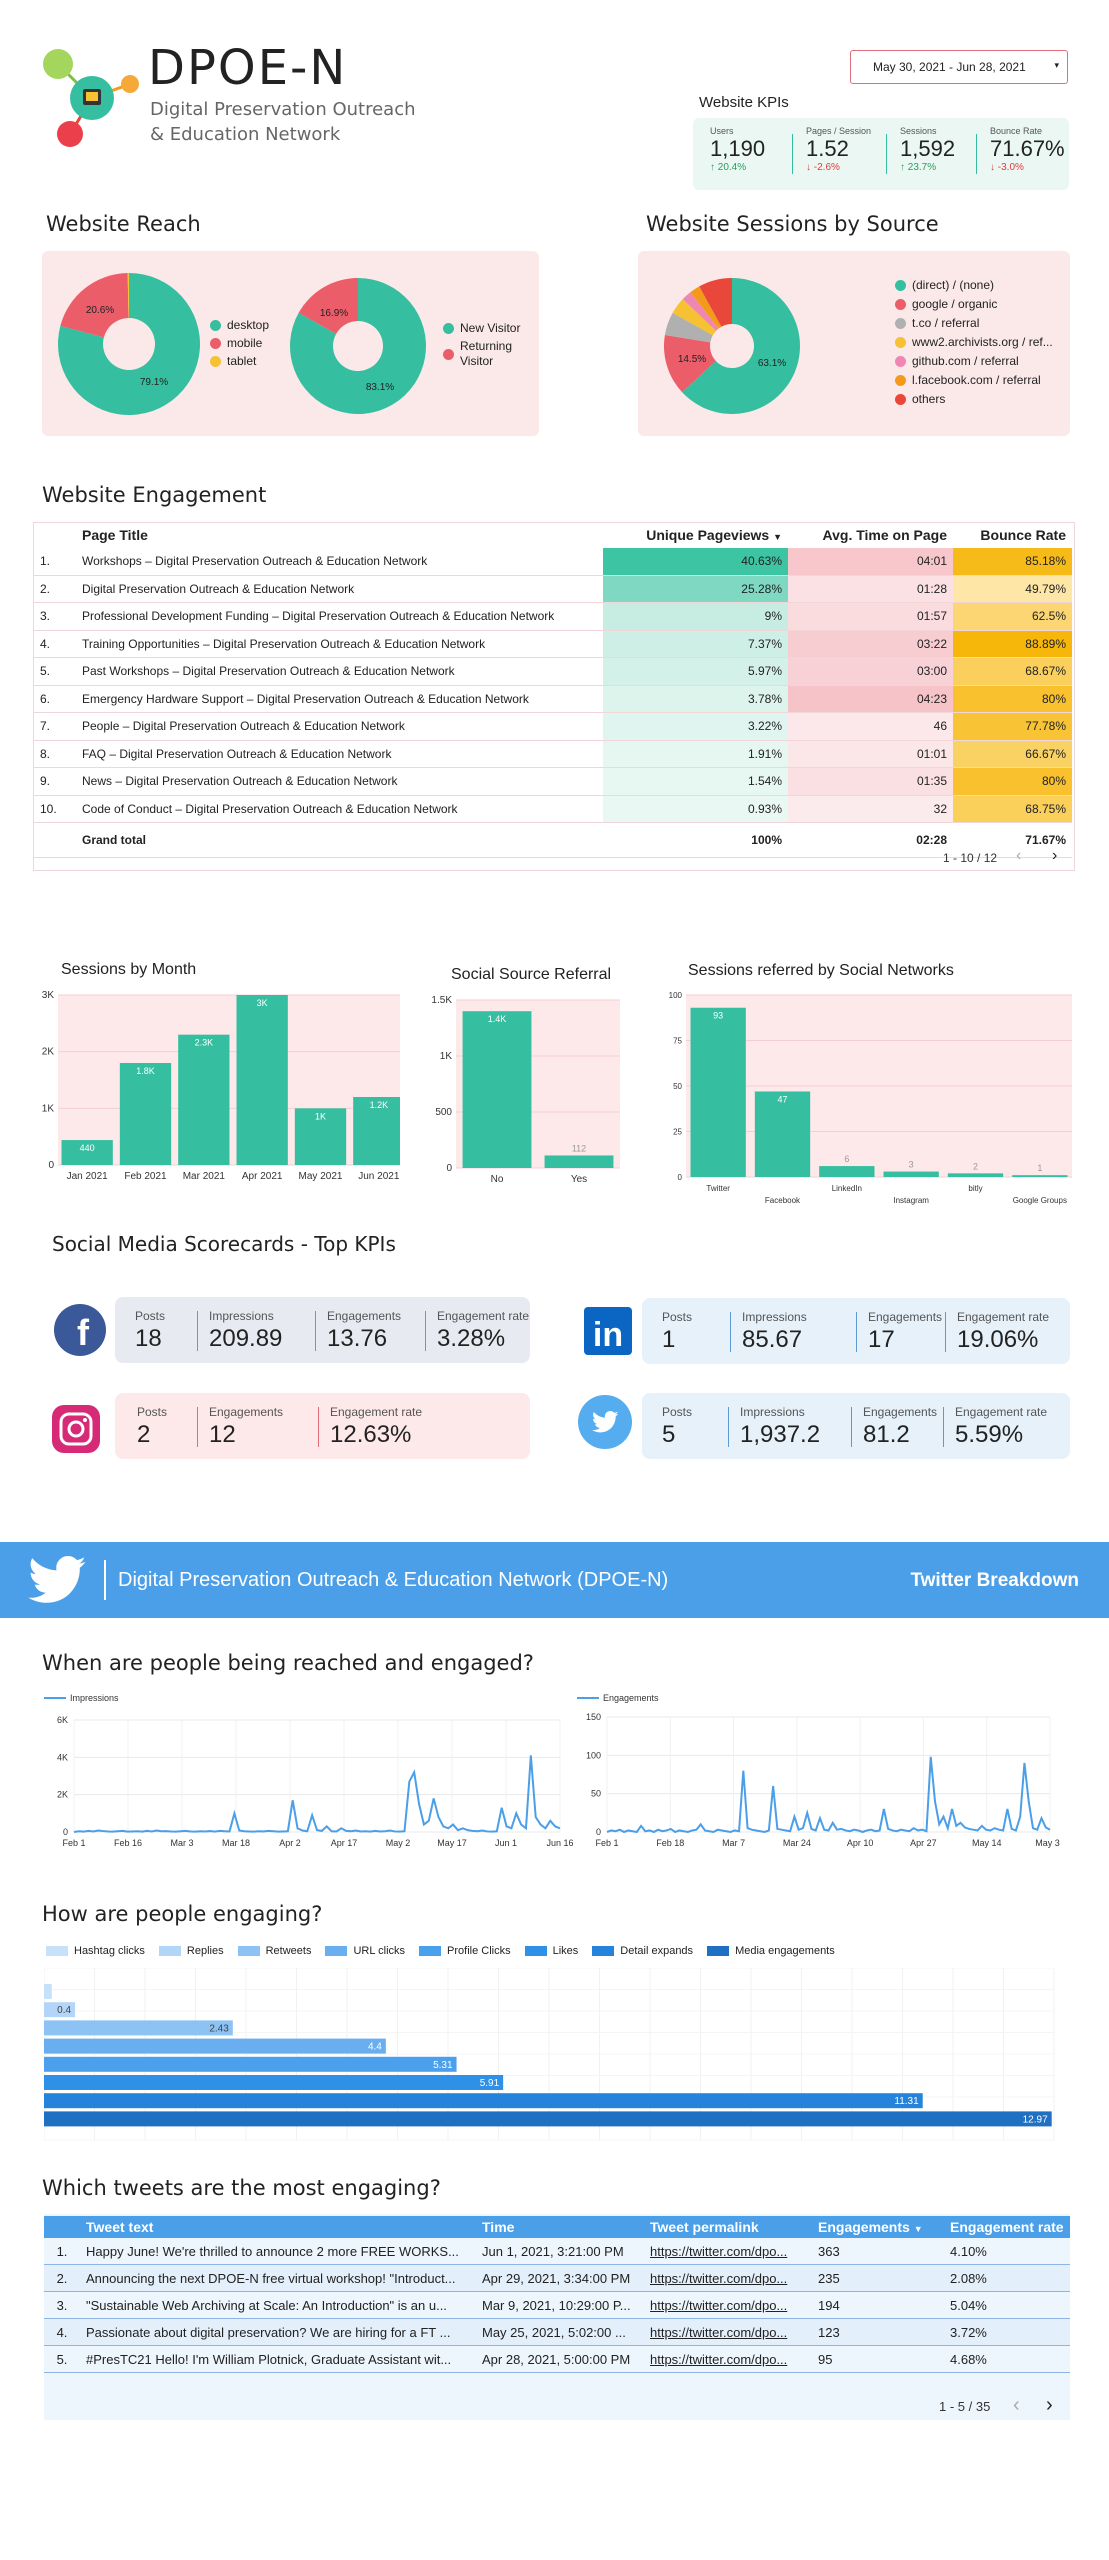 This screenshot has height=2560, width=1109. What do you see at coordinates (677, 1086) in the screenshot?
I see `y-tick-label: 50` at bounding box center [677, 1086].